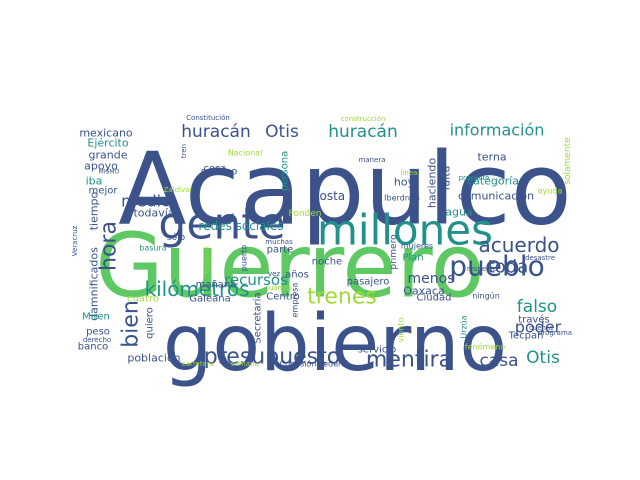  I want to click on word-proyecto: proyecto, so click(474, 178).